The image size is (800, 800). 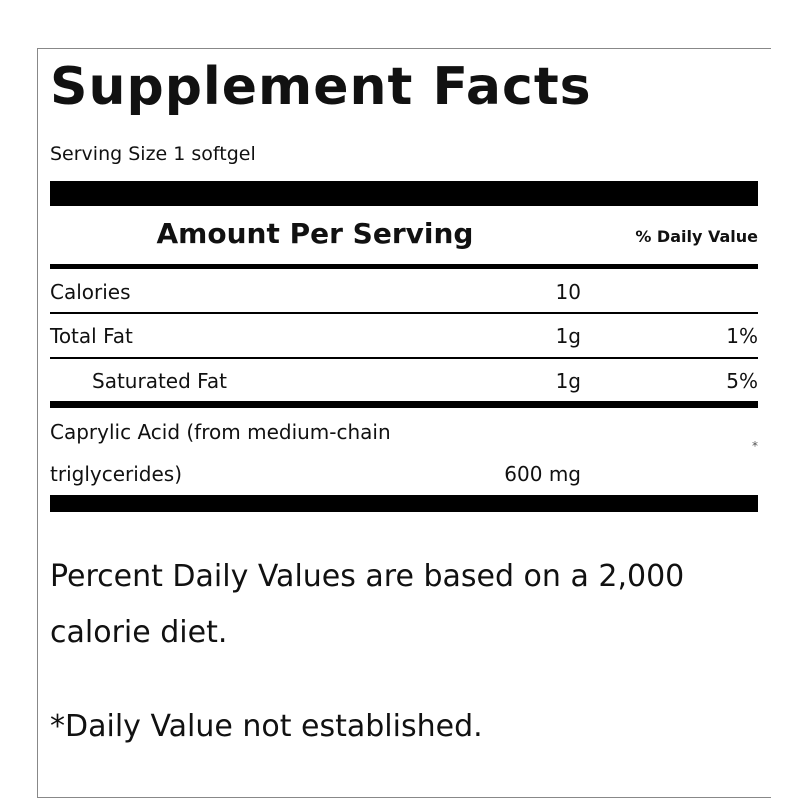 I want to click on thick-bar, so click(x=404, y=193).